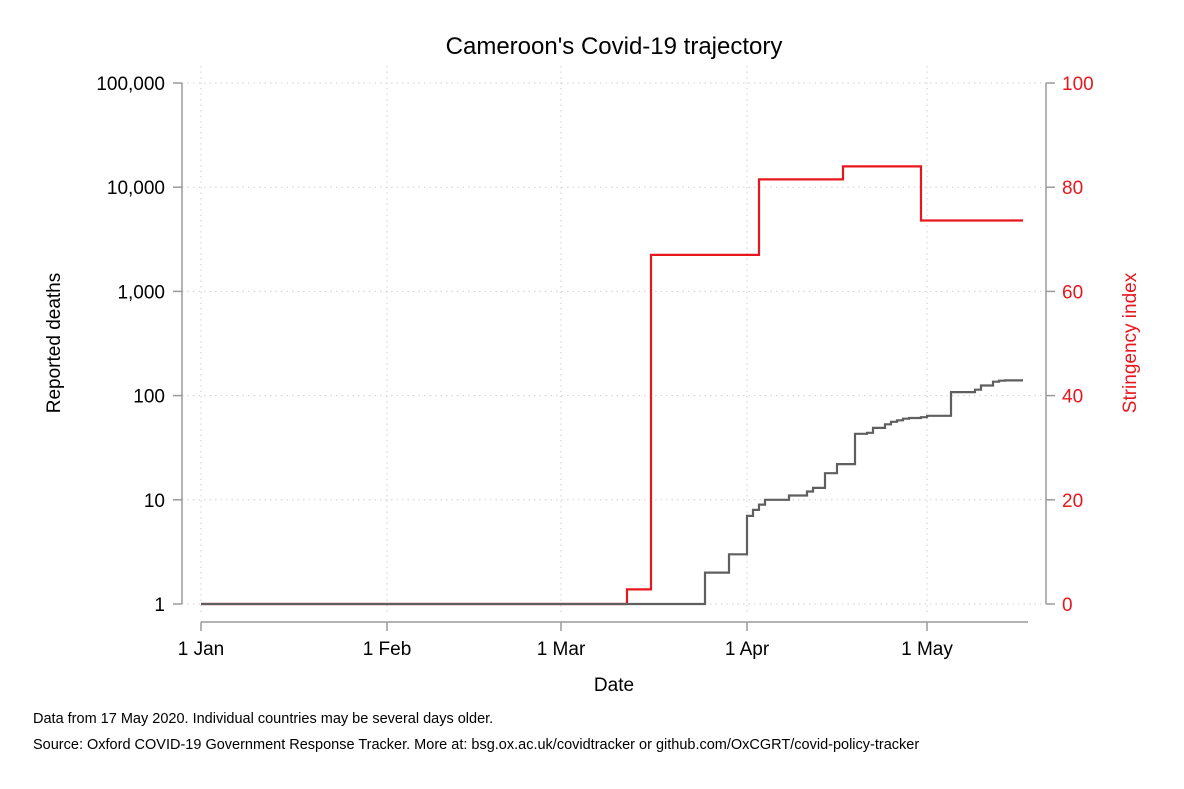  I want to click on y-axis-right-label: Stringency index, so click(1130, 342).